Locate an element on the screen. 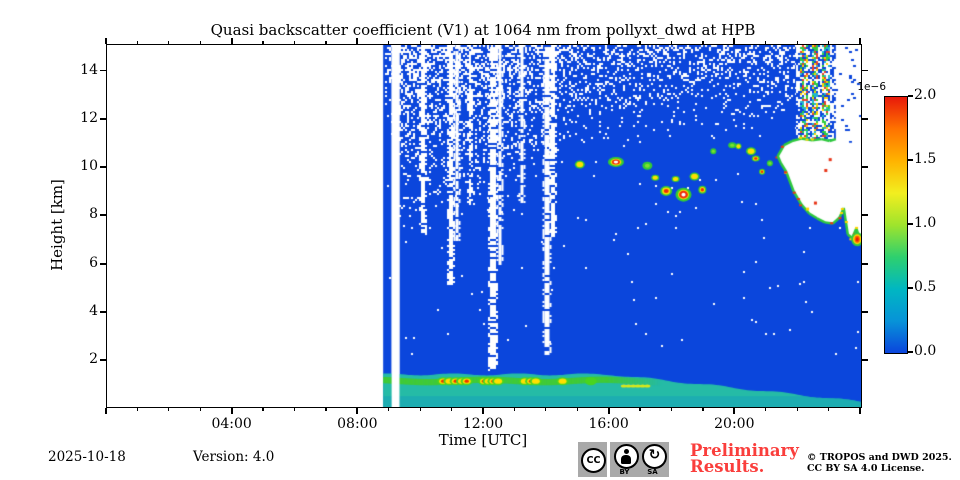  x-tick-label: 12:00 is located at coordinates (483, 424).